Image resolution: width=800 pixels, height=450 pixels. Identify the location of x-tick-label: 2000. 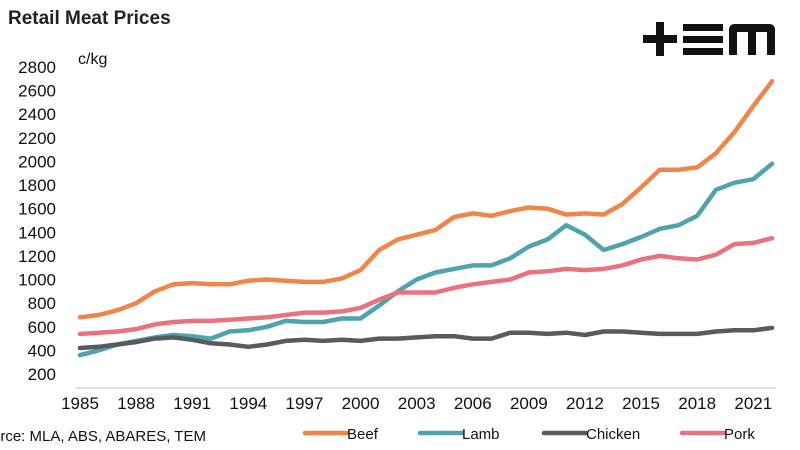
(361, 403).